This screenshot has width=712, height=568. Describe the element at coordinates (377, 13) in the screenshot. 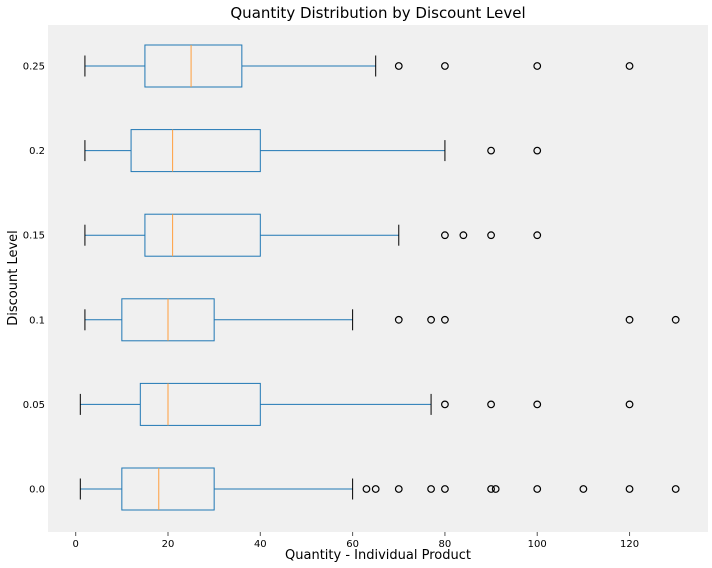

I see `chart-title: Quantity Distribution by Discount Level` at that location.